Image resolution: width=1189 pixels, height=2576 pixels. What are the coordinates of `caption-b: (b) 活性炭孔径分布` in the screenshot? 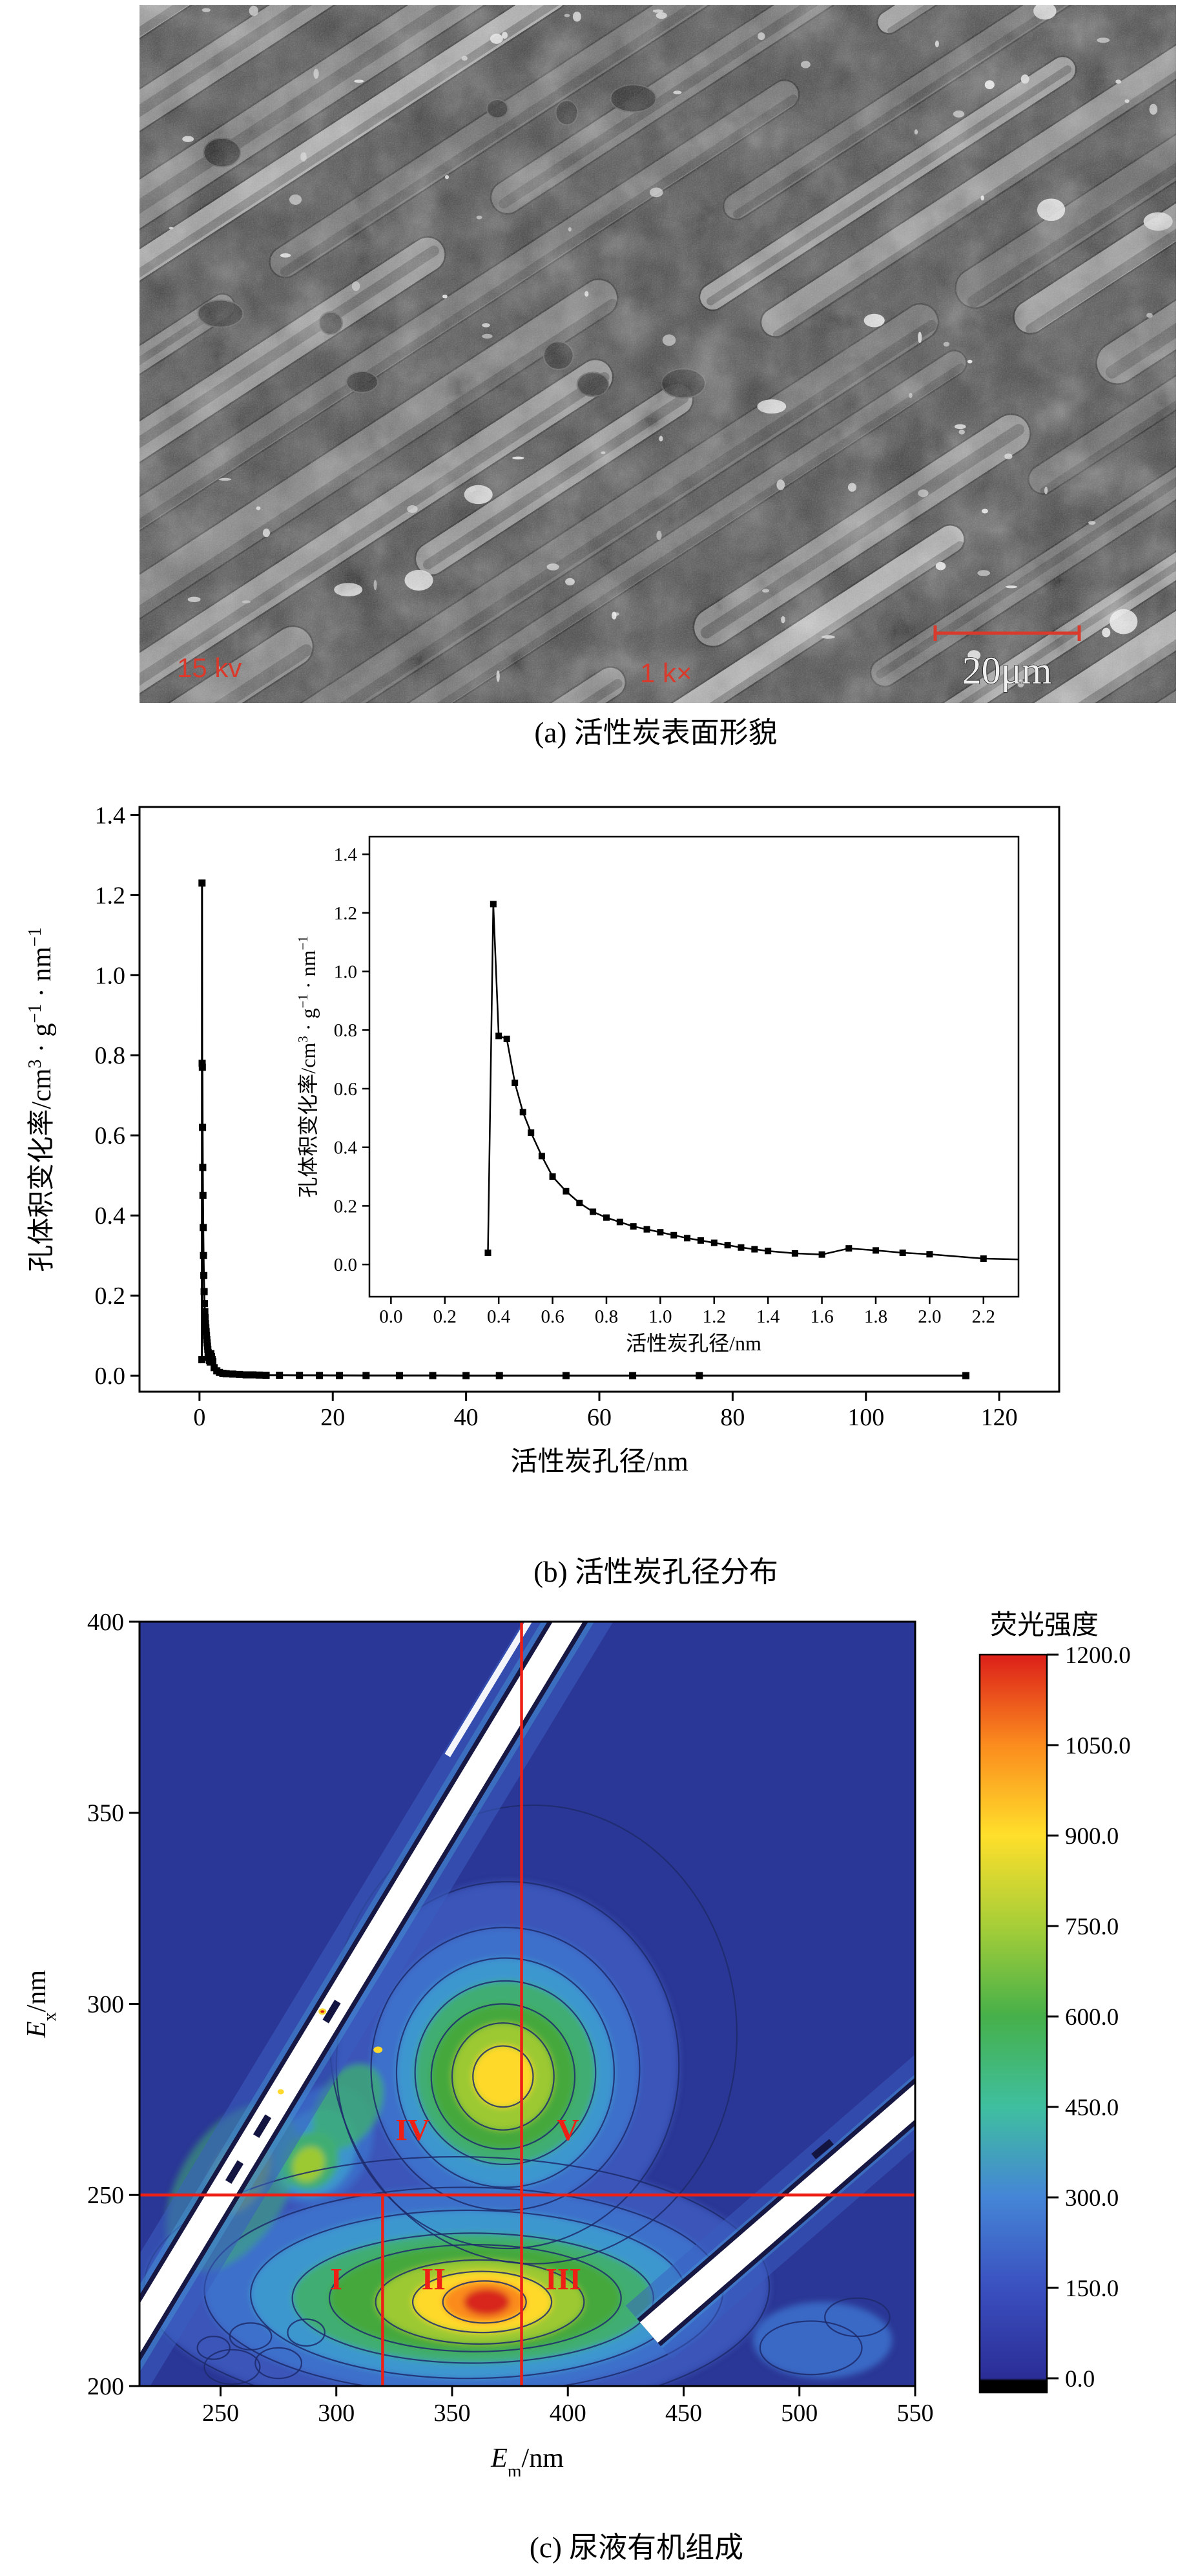 It's located at (655, 1572).